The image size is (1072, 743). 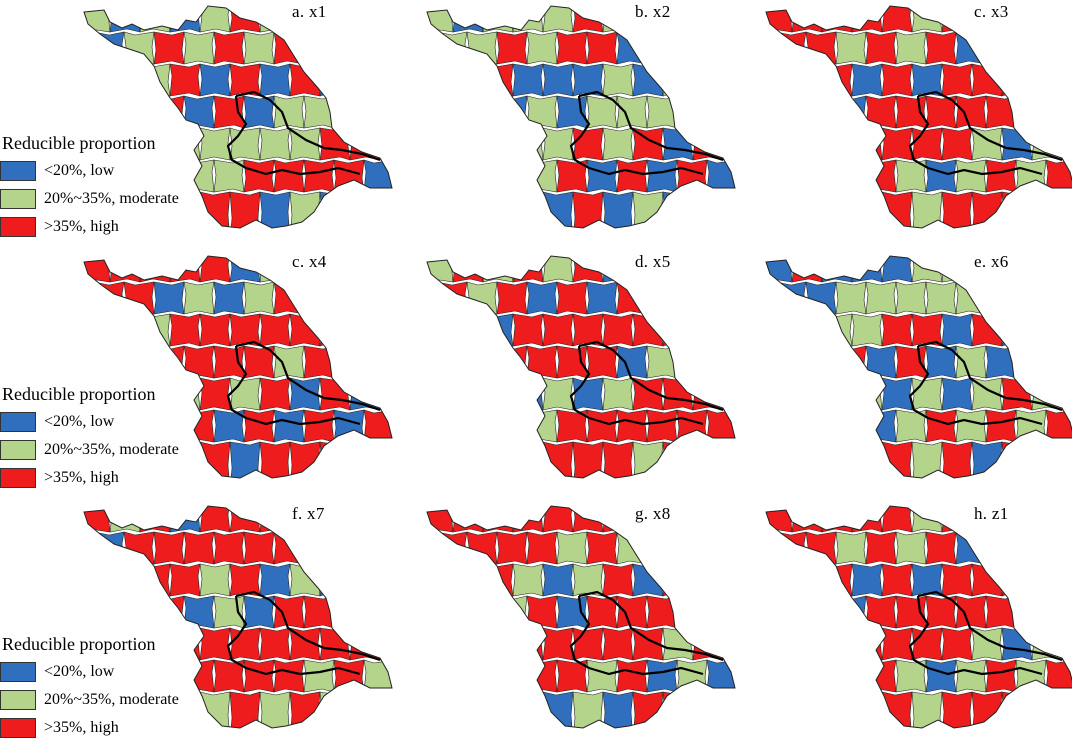 I want to click on panel-title: g. x8, so click(x=653, y=513).